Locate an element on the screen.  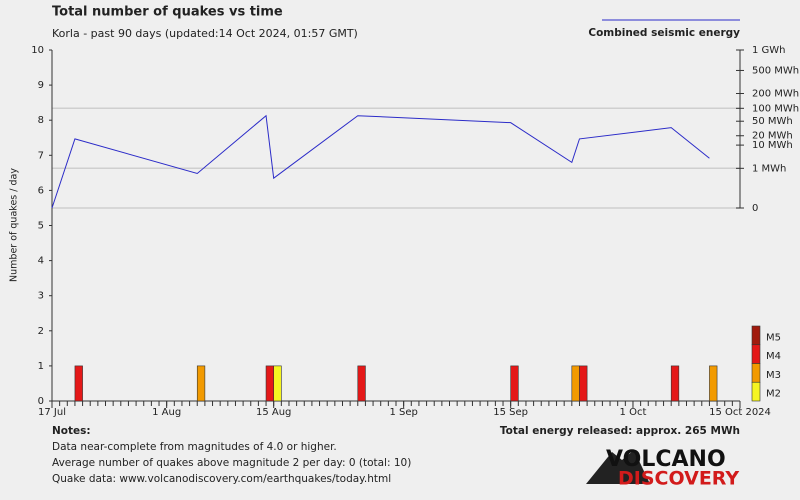
y-tick-label: 2 is located at coordinates (41, 331).